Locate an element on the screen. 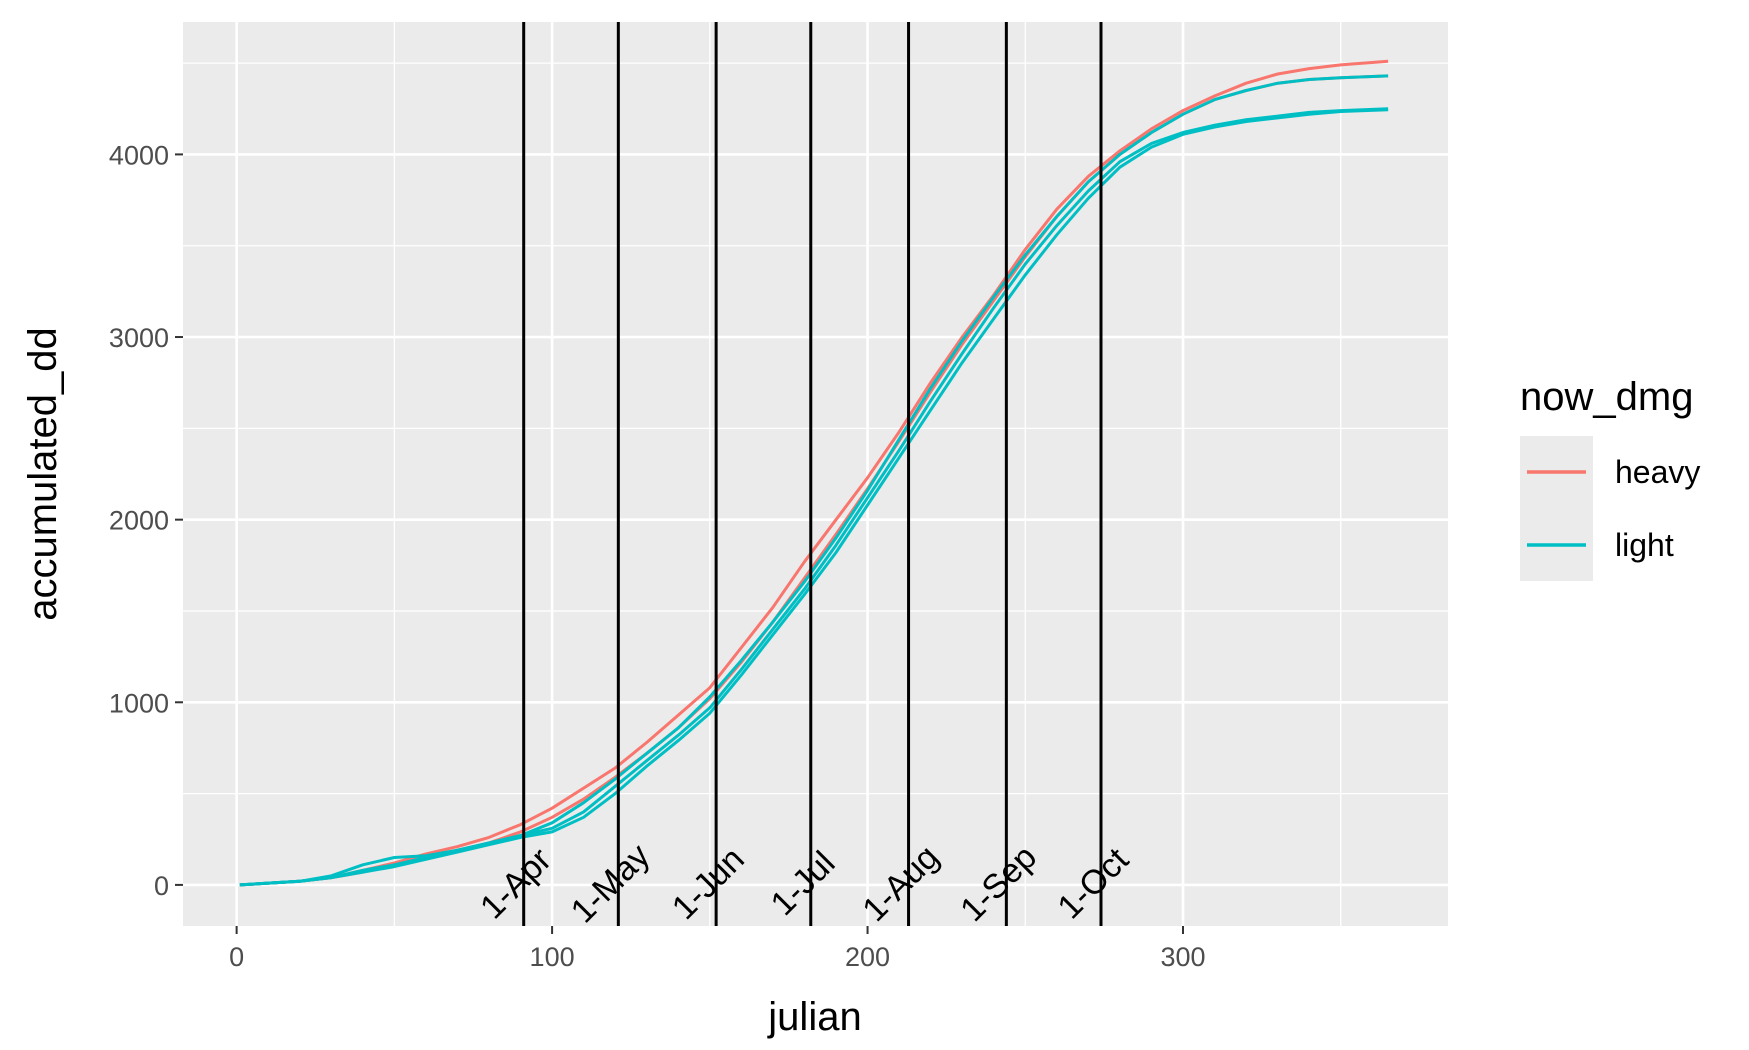  legend-label-light: light is located at coordinates (1644, 545).